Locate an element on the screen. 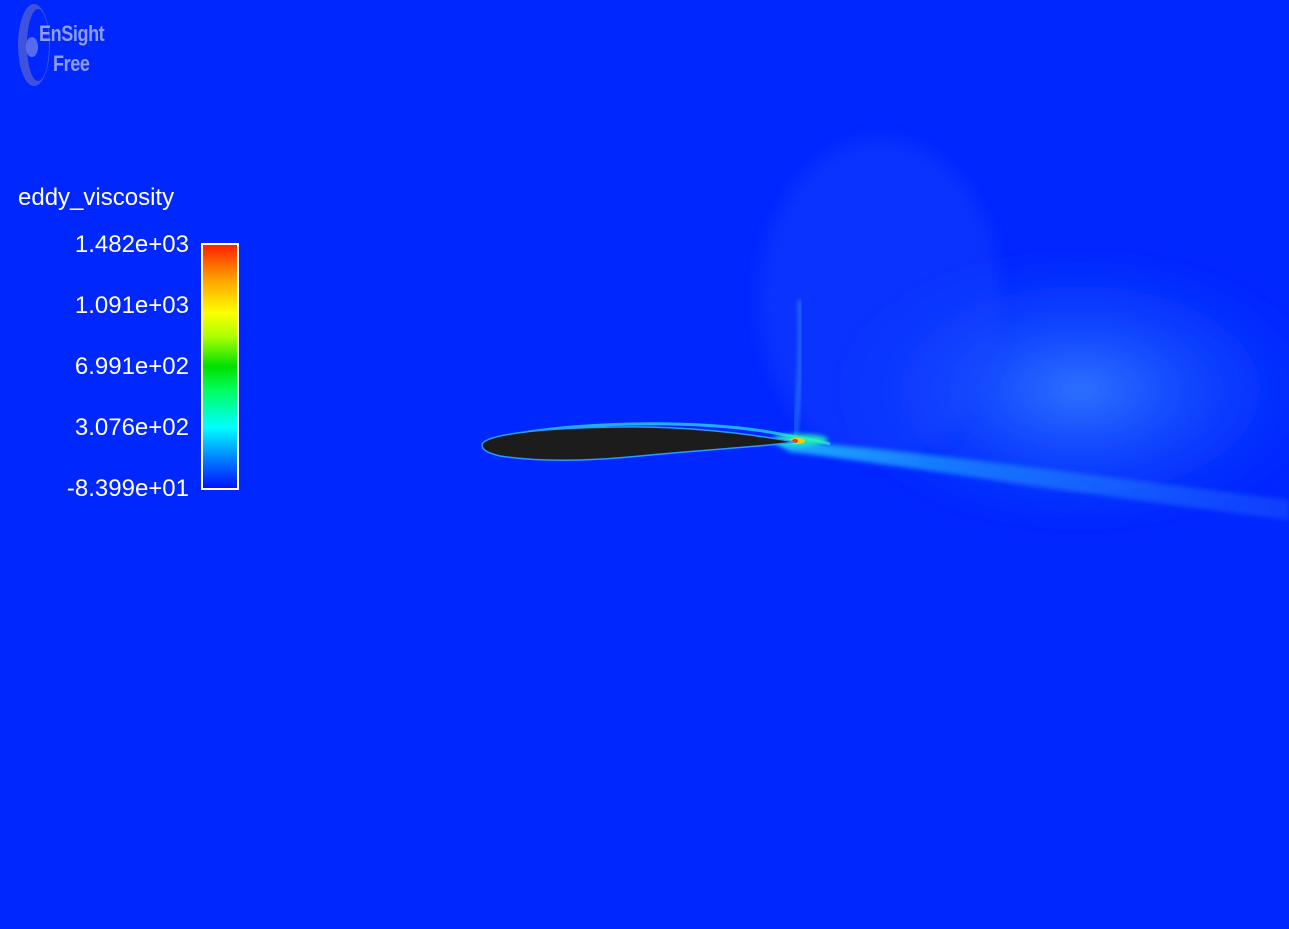  ensight-logo: EnSight Free is located at coordinates (65, 47).